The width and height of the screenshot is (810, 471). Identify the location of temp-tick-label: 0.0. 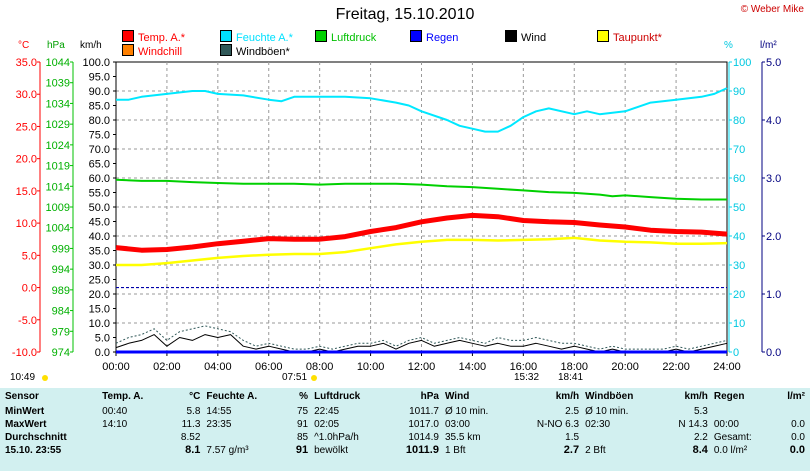
(29, 289).